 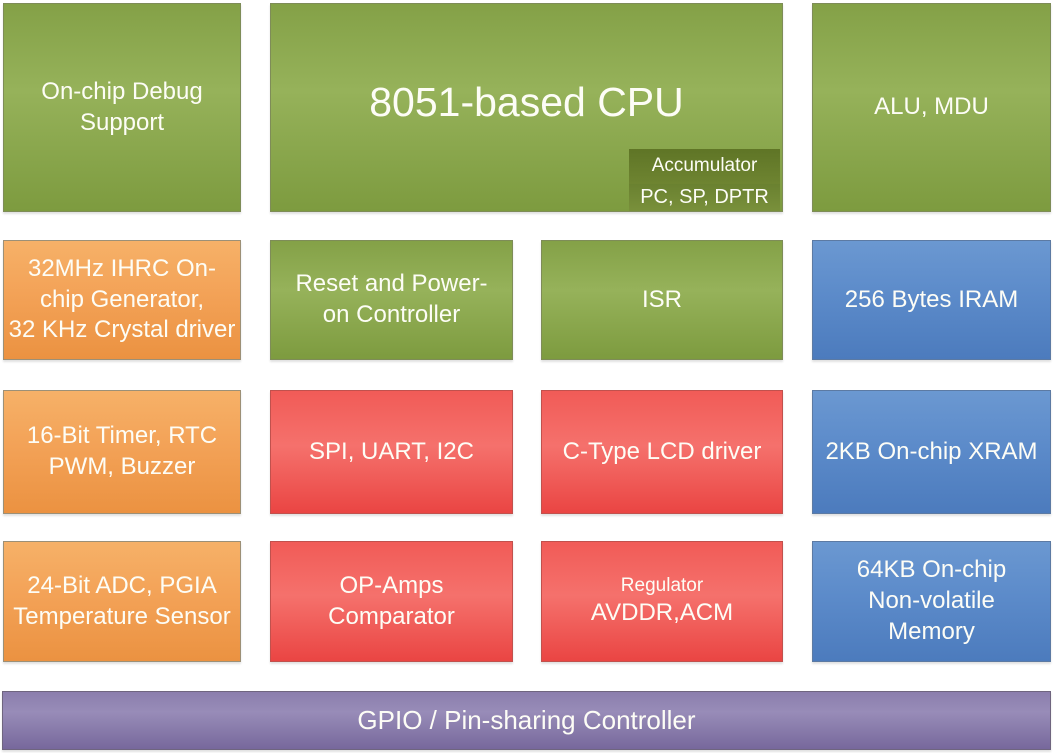 I want to click on block-label-line: ALU, MDU, so click(x=931, y=107).